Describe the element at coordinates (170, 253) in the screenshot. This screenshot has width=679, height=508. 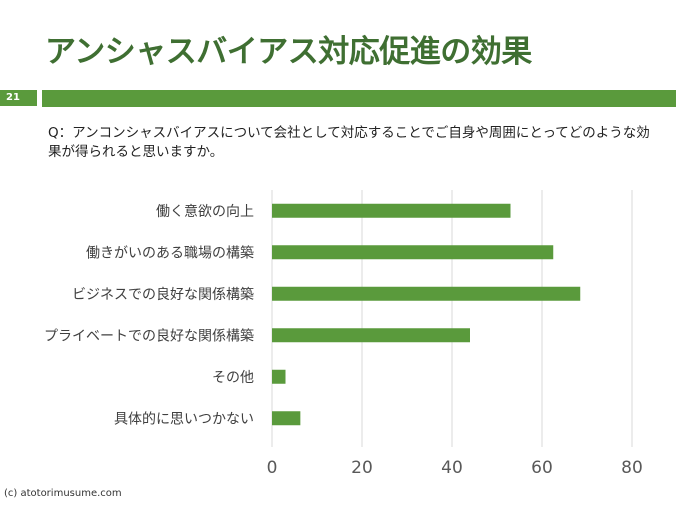
I see `category-label: 働きがいのある職場の構築` at that location.